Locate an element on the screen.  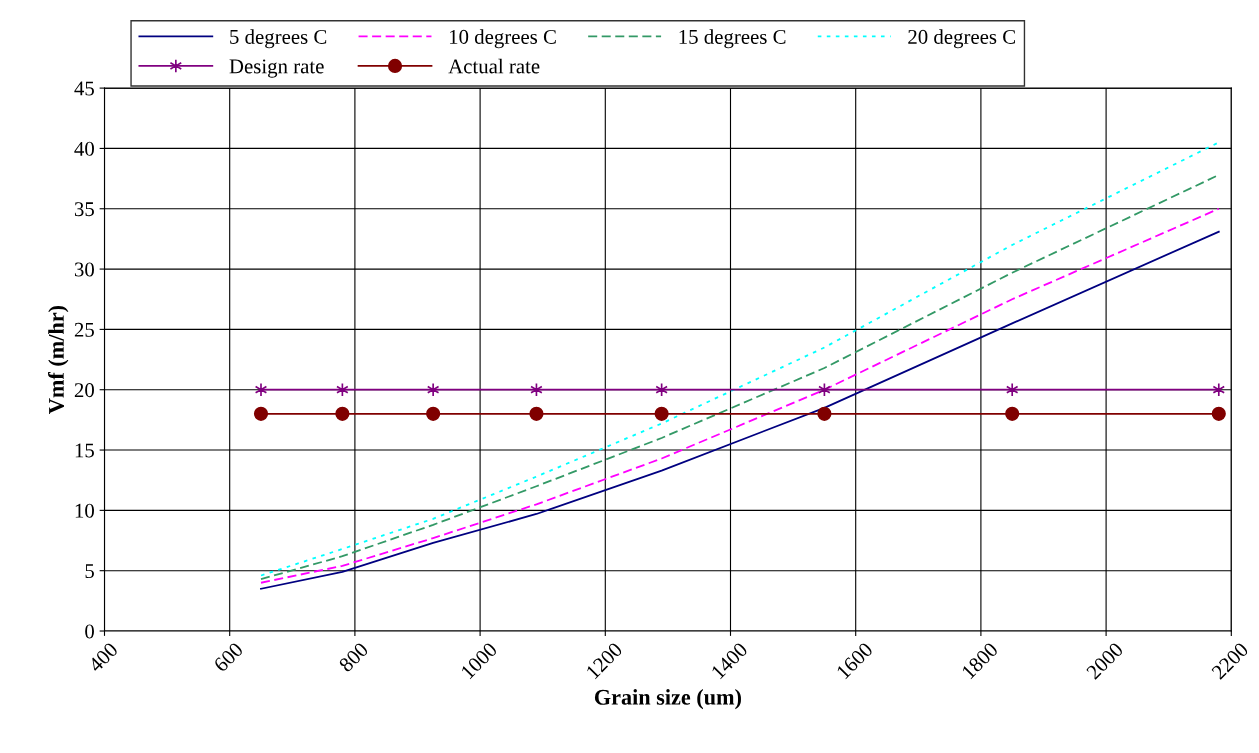
legend-label: 10 degrees C is located at coordinates (502, 39).